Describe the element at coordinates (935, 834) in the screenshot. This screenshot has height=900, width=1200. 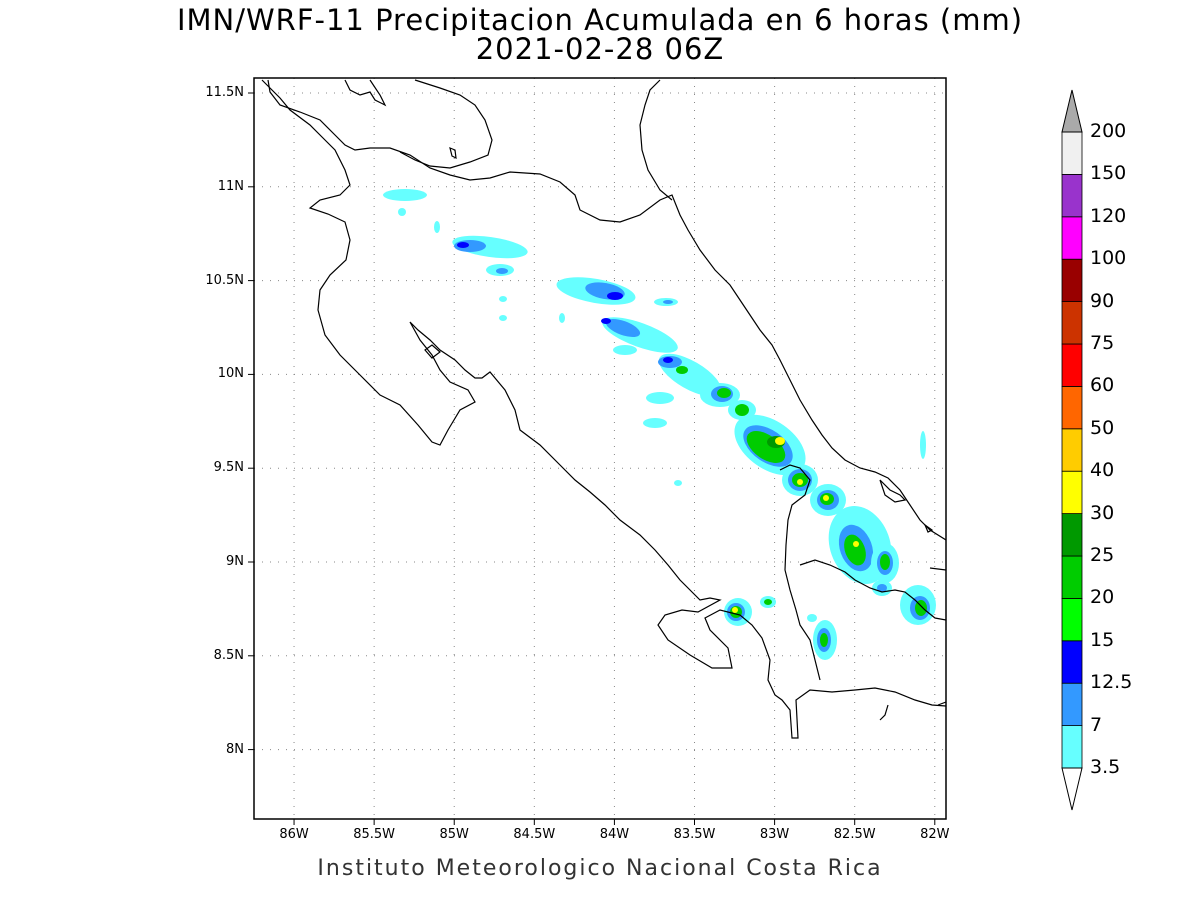
I see `lon-tick-label: 82W` at that location.